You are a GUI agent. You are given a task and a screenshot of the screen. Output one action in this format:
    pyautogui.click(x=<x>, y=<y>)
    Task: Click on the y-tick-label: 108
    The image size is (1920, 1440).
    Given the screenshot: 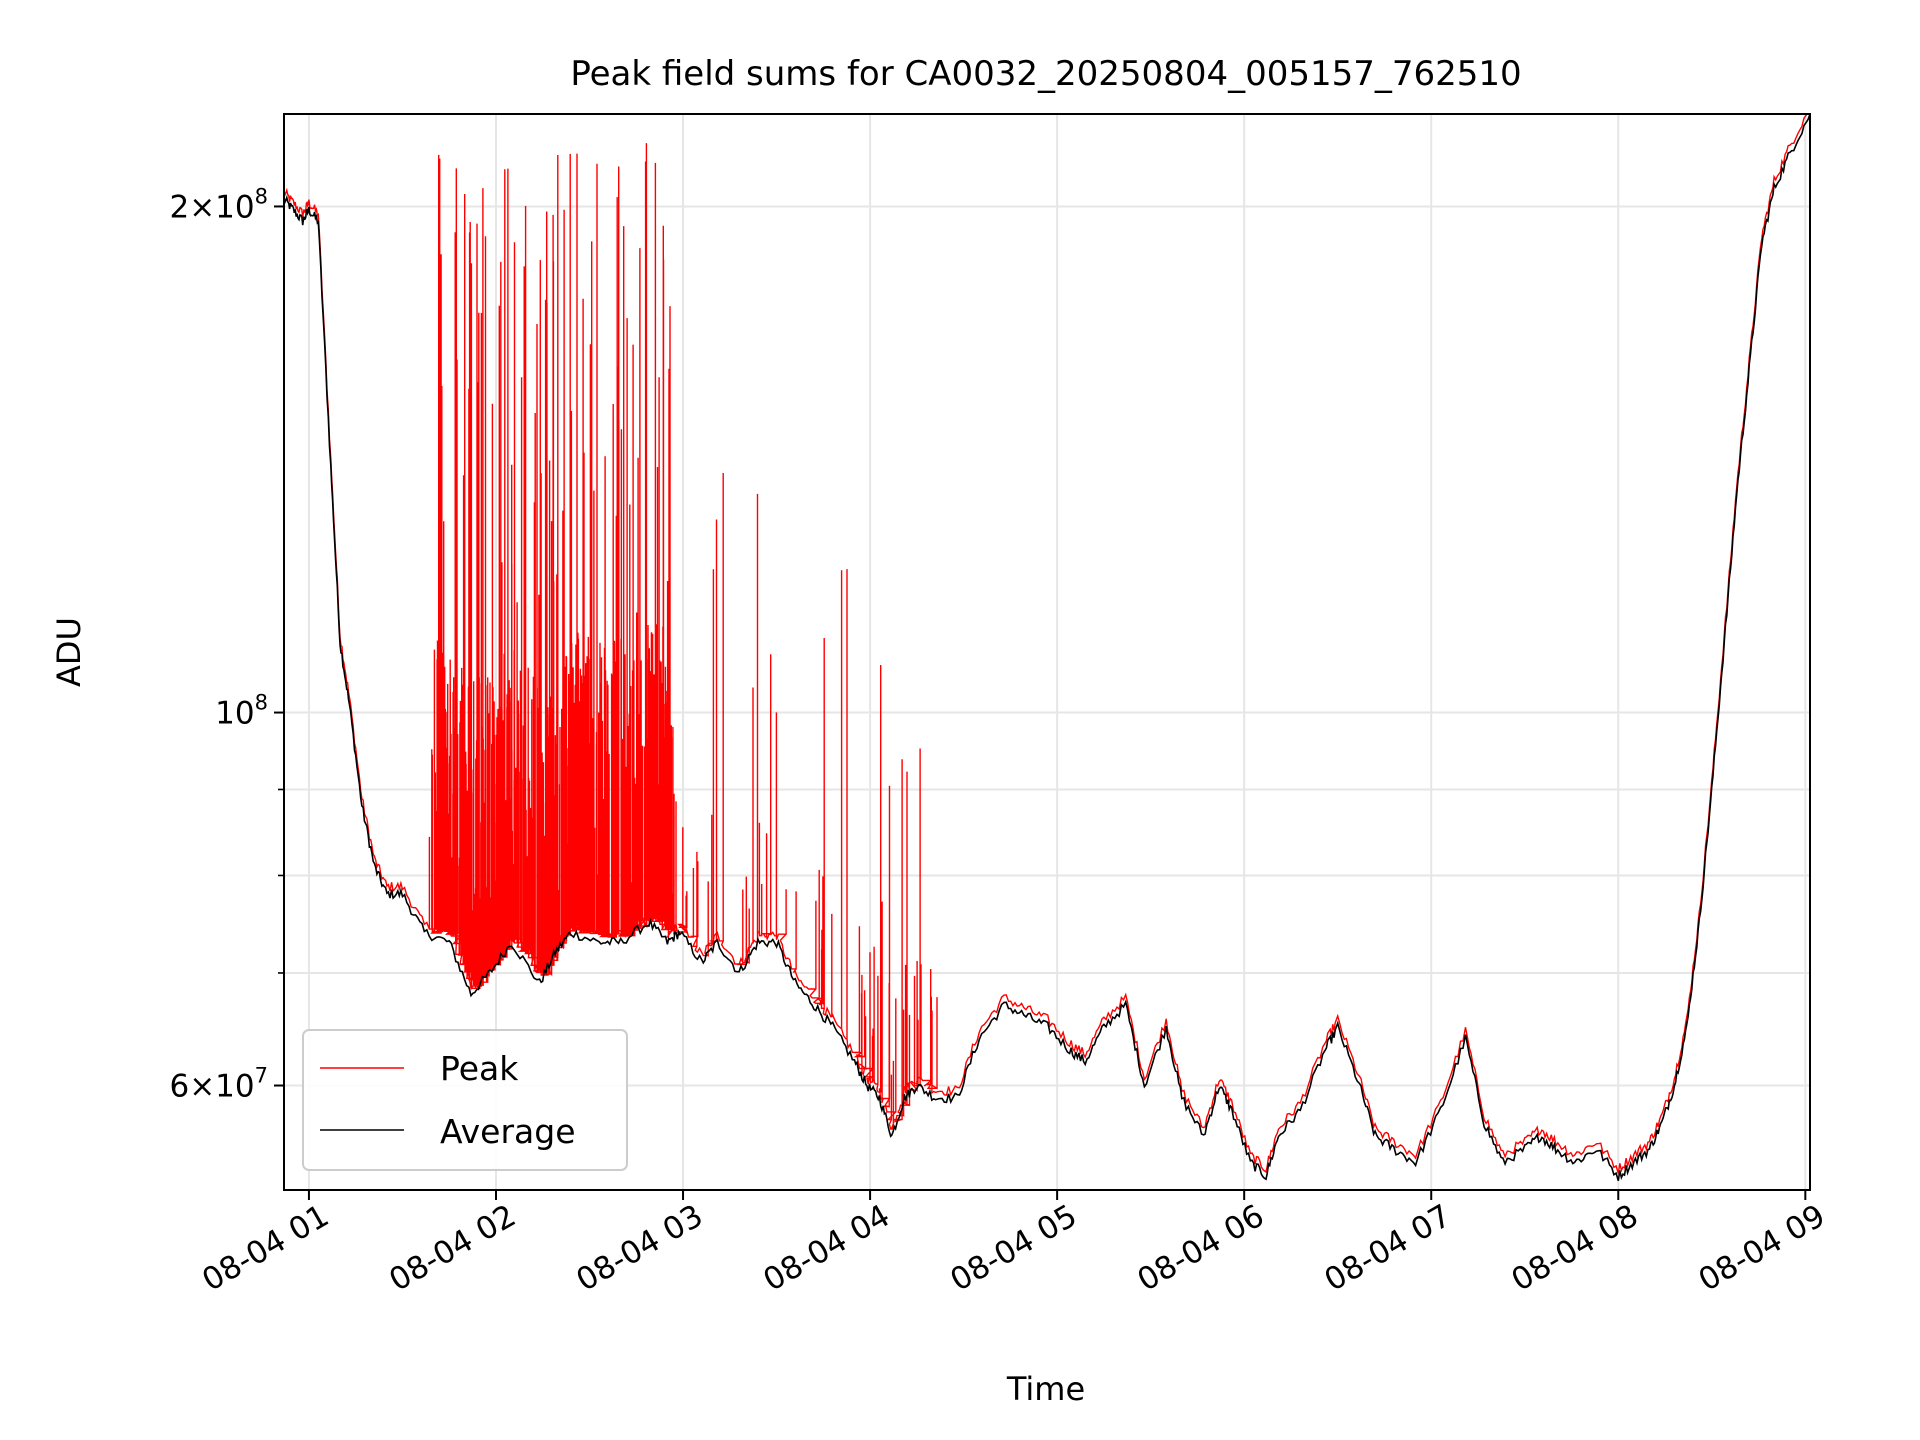 What is the action you would take?
    pyautogui.click(x=241, y=711)
    